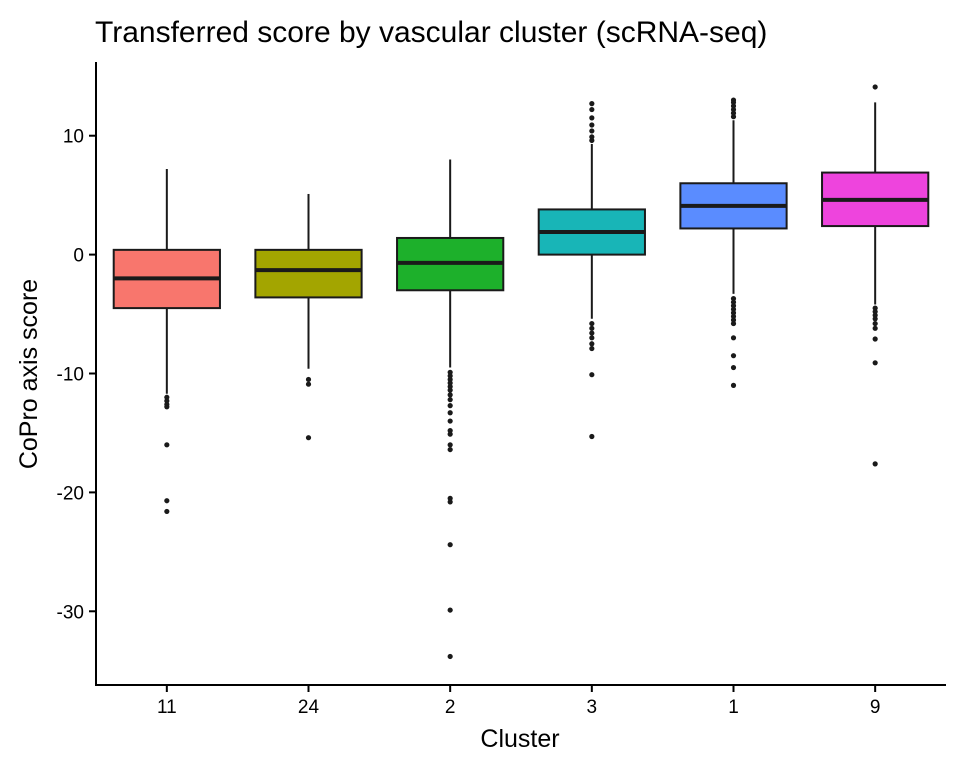  I want to click on x-tick-label: 9, so click(875, 707).